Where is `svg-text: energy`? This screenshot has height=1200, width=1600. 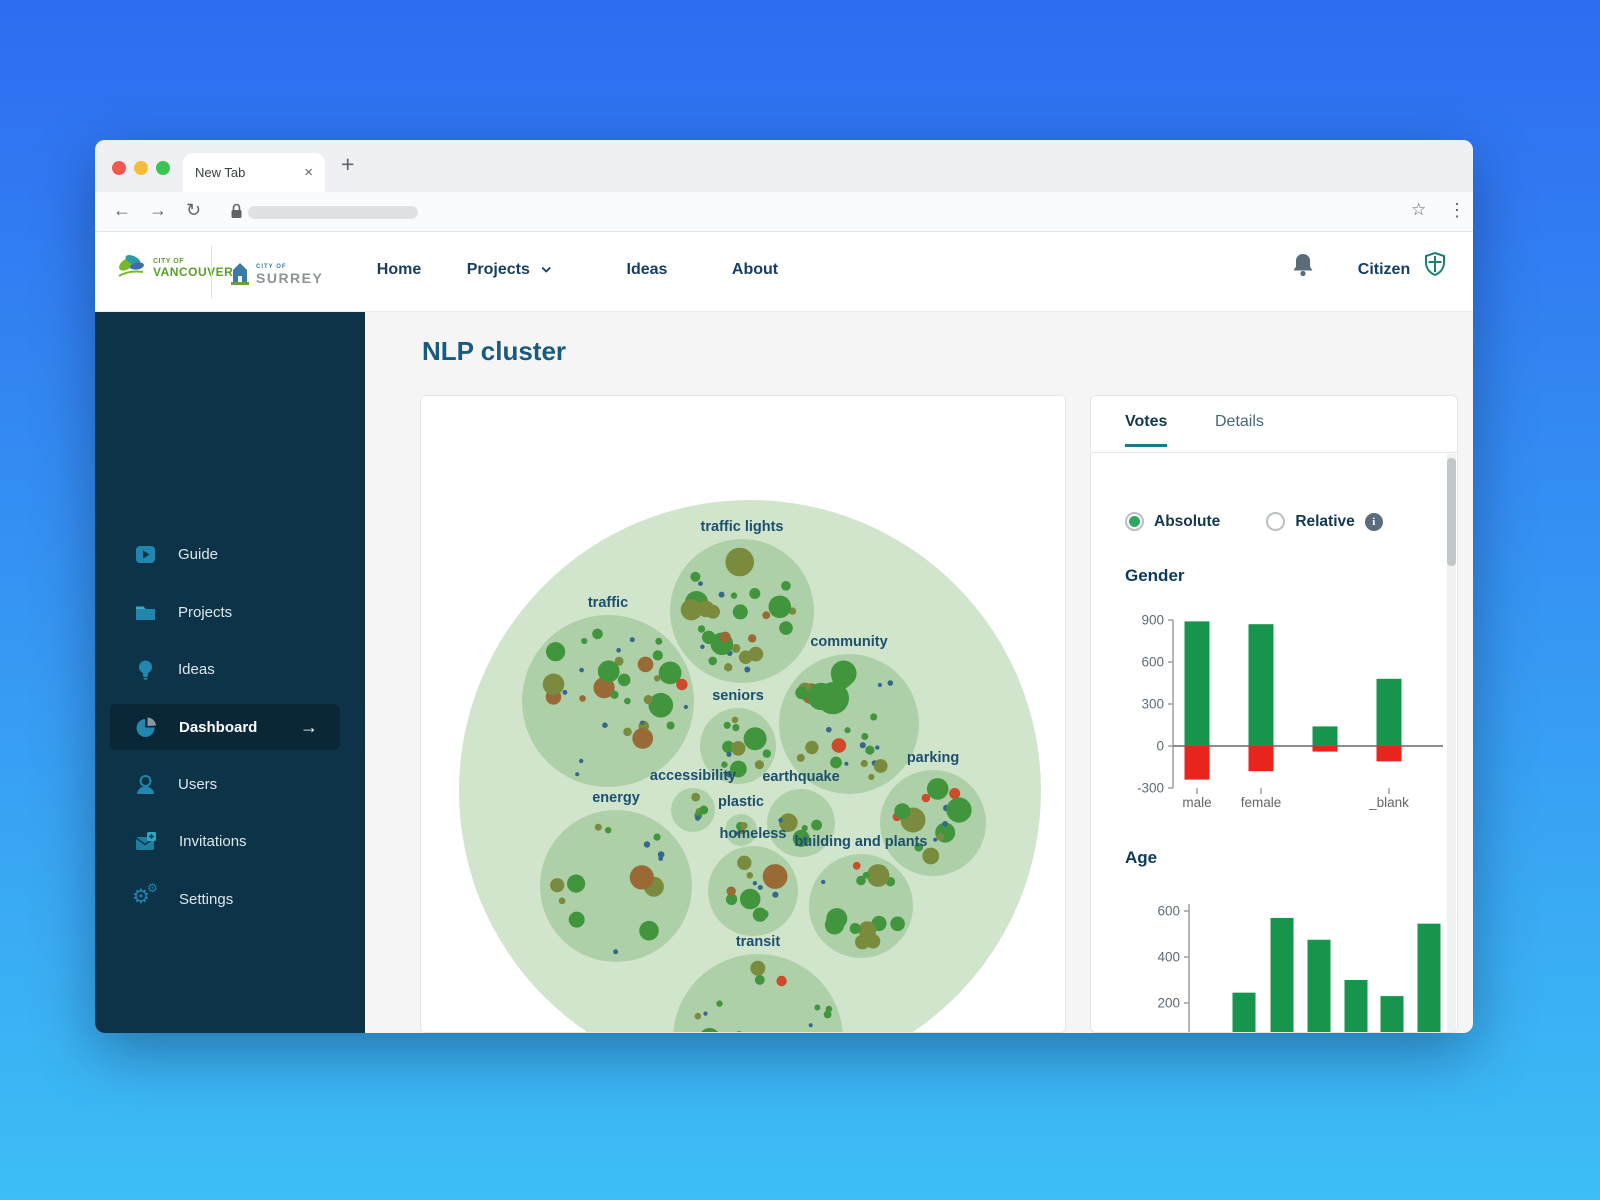 svg-text: energy is located at coordinates (616, 798).